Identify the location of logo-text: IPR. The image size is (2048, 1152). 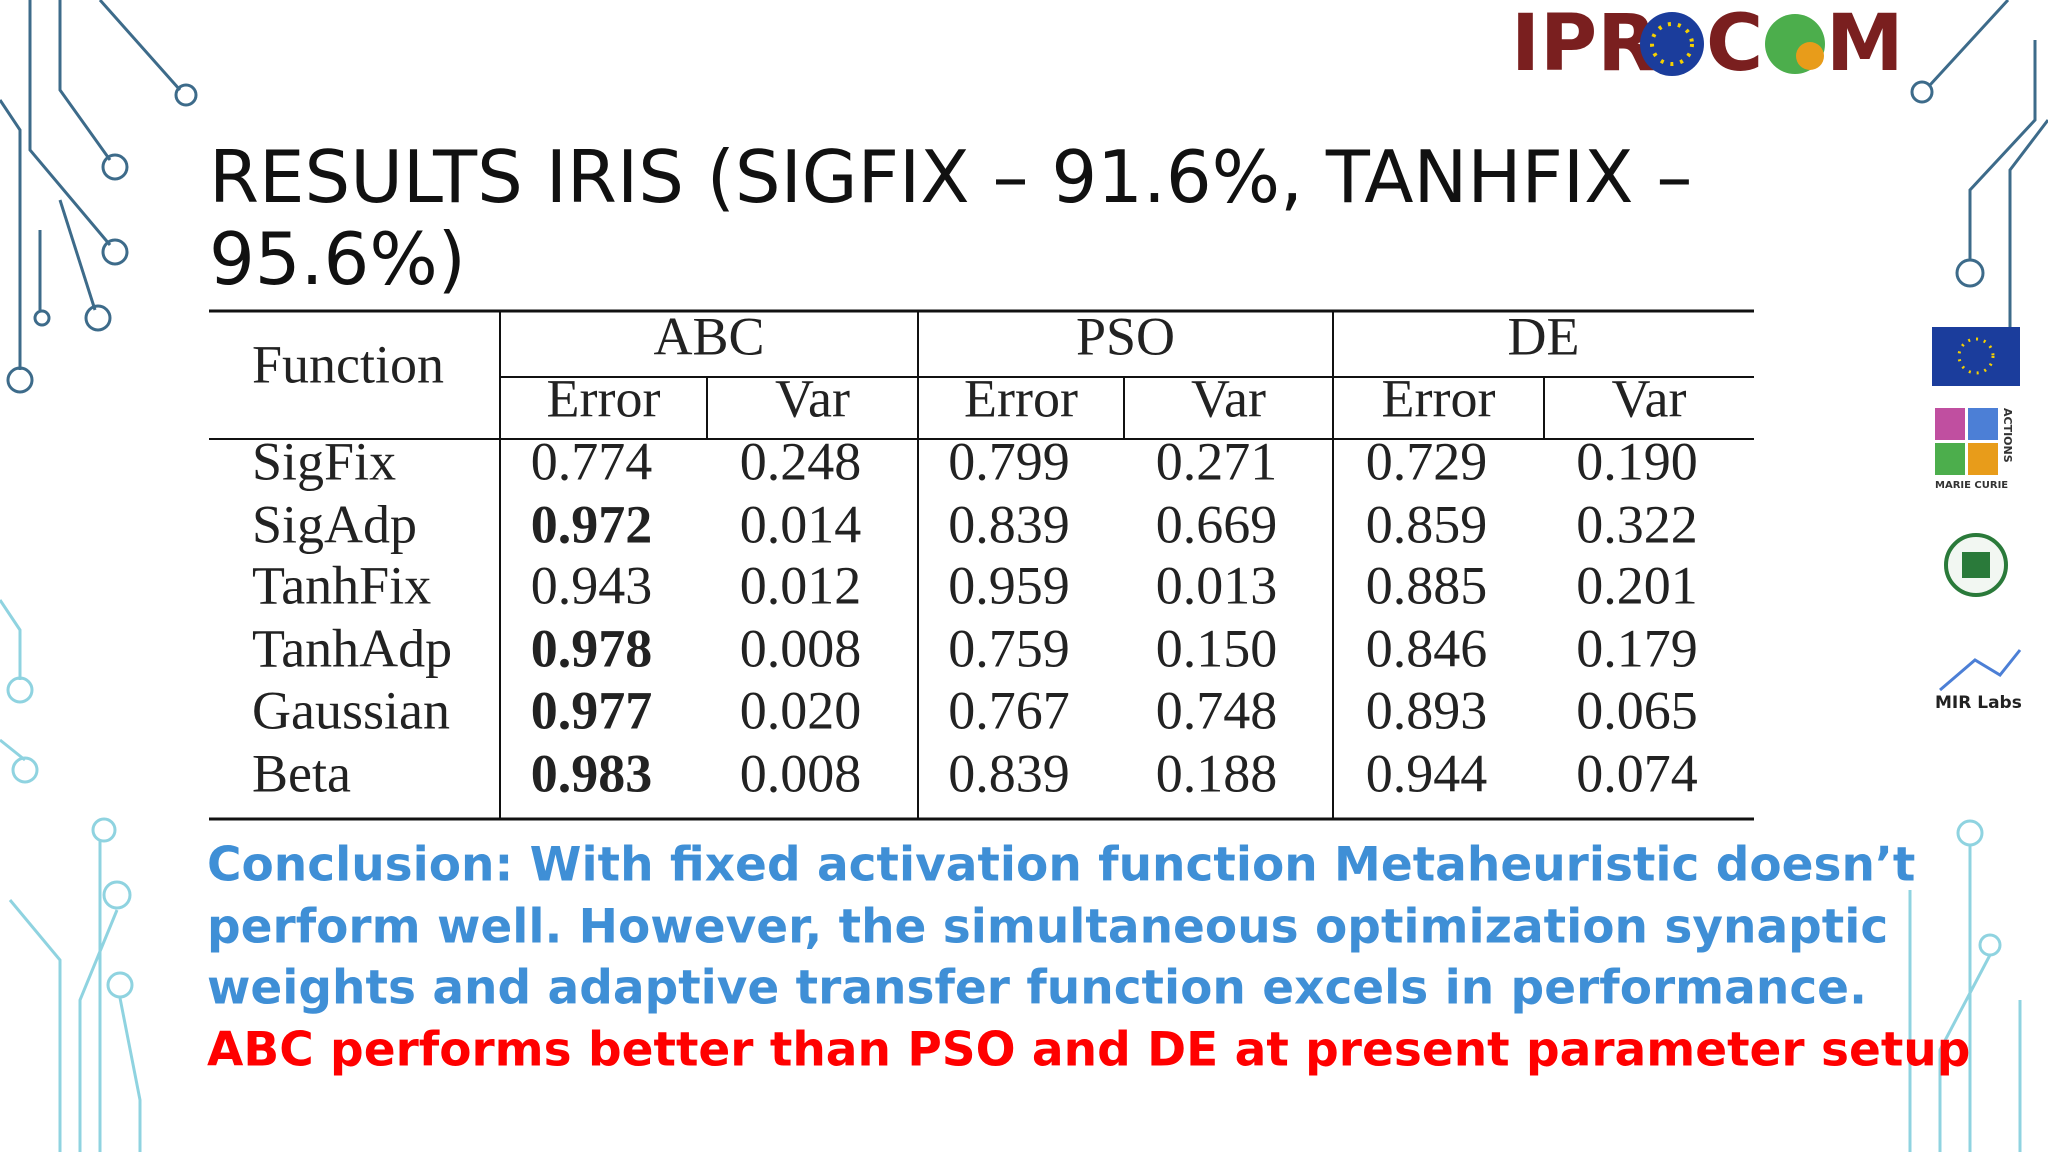
(1584, 44).